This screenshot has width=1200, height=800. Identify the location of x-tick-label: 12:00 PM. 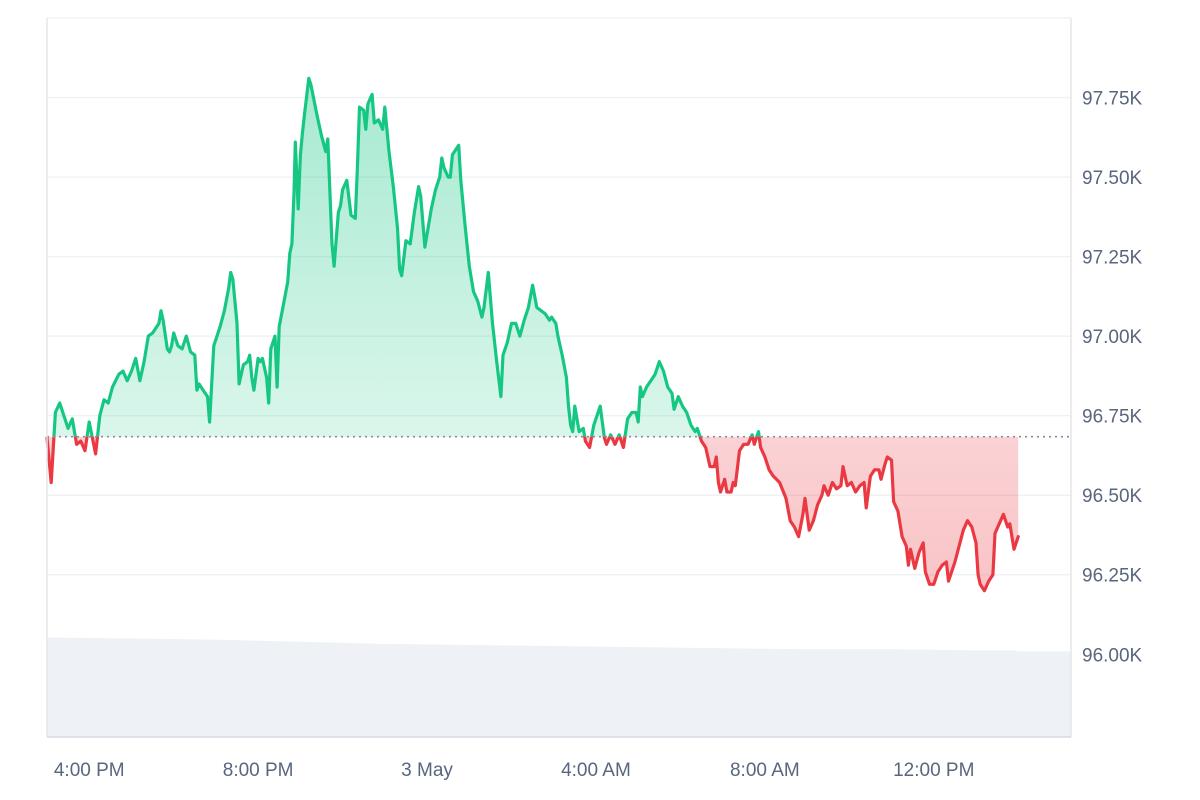
(933, 770).